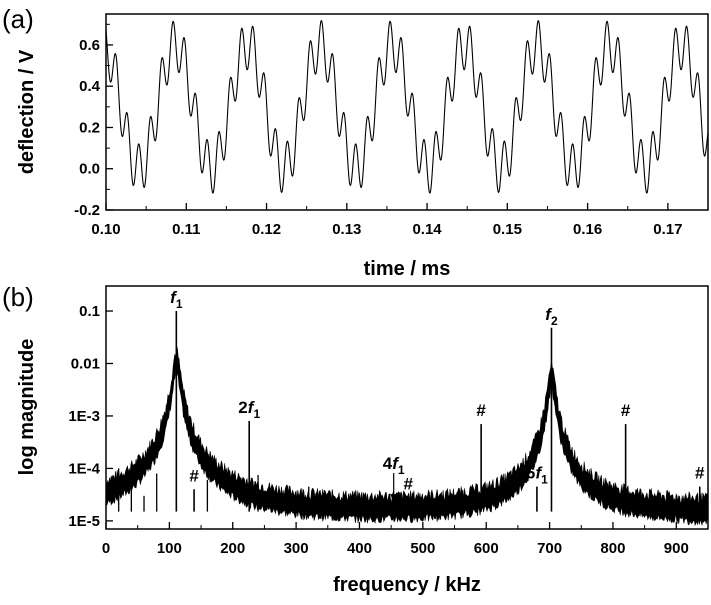 The width and height of the screenshot is (711, 605). I want to click on panel-b-label: (b), so click(18, 297).